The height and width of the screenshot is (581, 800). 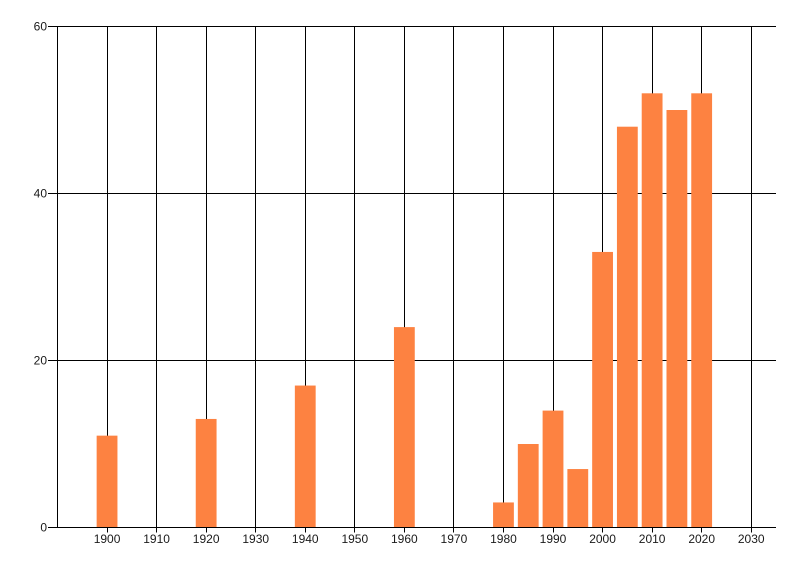 What do you see at coordinates (602, 389) in the screenshot?
I see `bar-2000` at bounding box center [602, 389].